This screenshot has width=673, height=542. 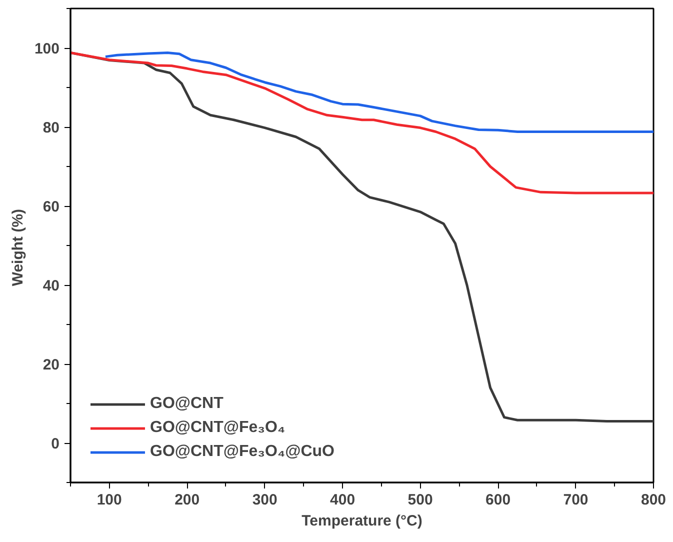 I want to click on line-series, so click(x=379, y=92).